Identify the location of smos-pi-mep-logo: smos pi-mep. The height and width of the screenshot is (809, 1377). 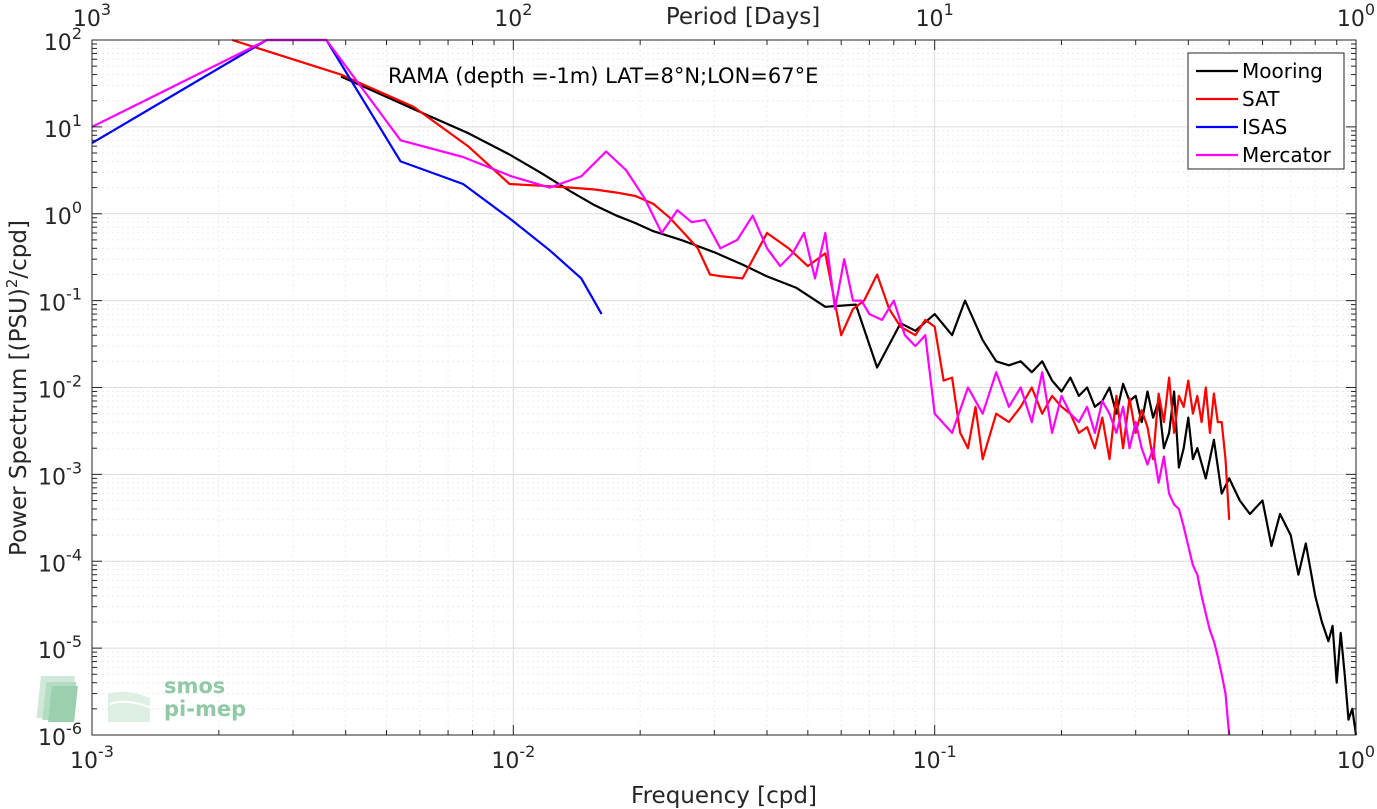
(141, 698).